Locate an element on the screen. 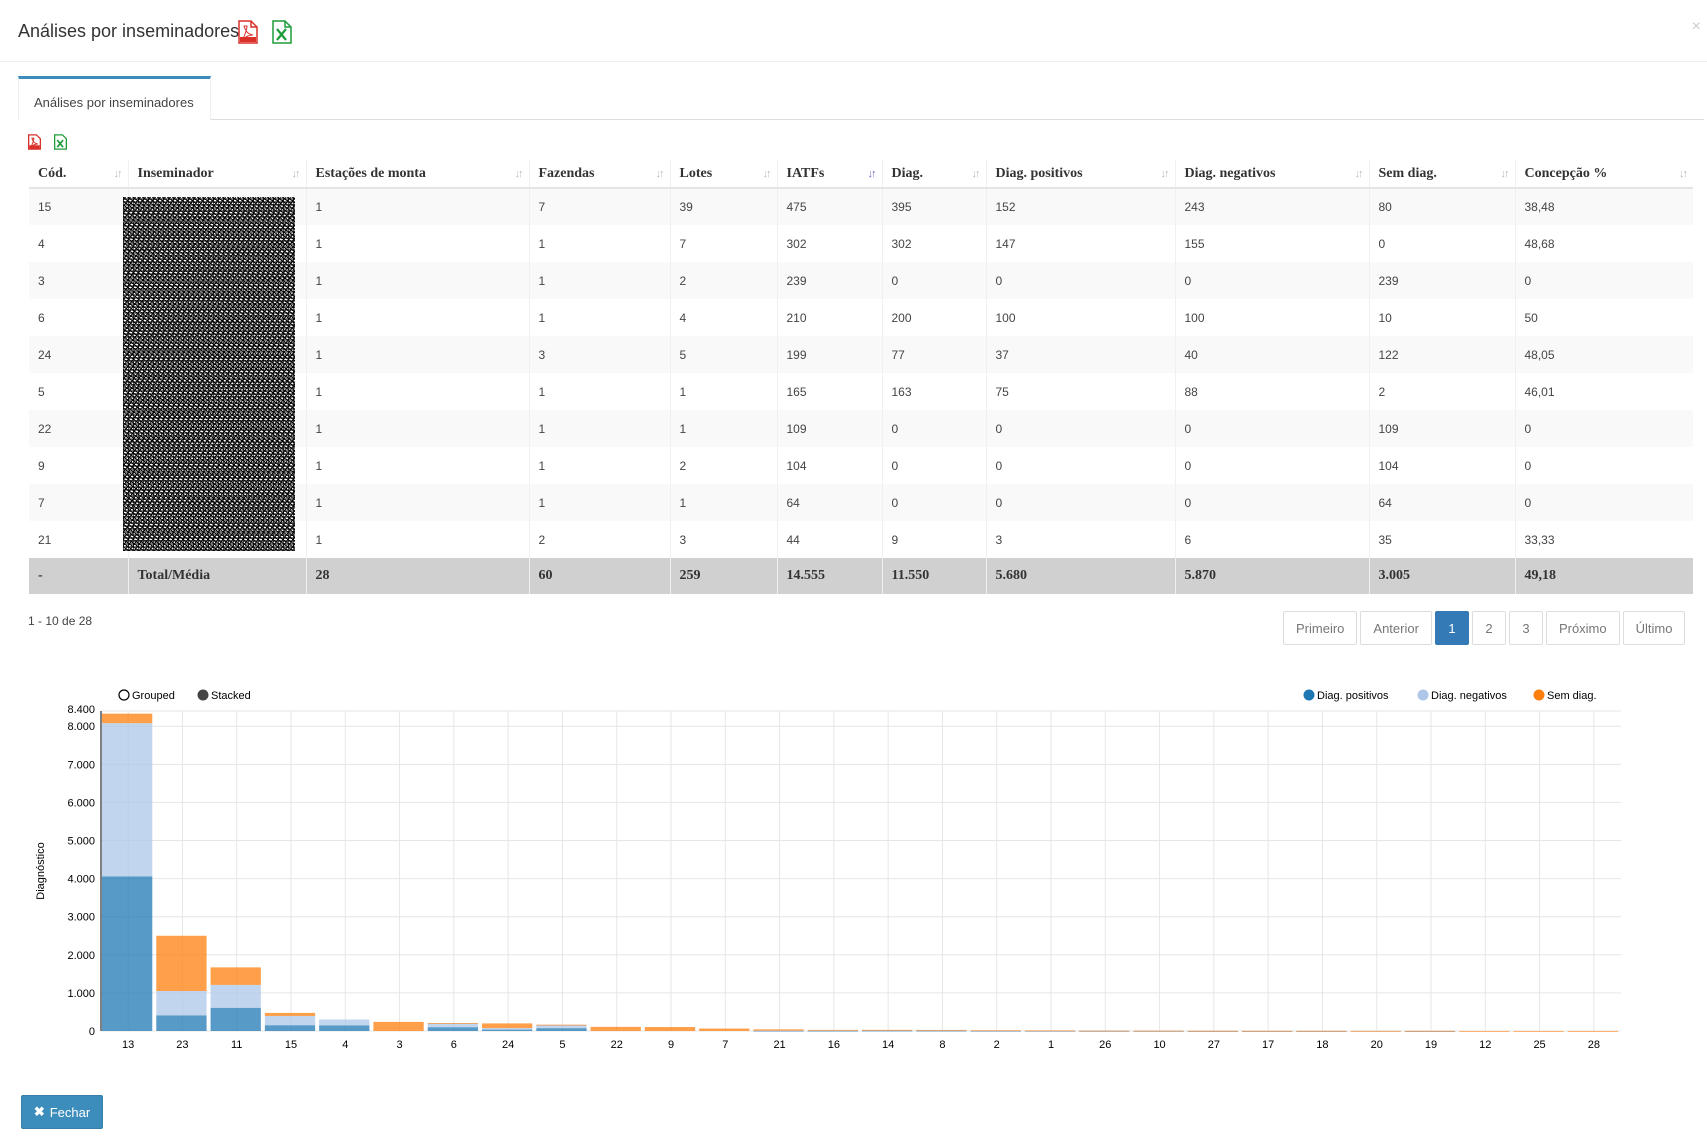 The height and width of the screenshot is (1141, 1707). cell-diag-negativos: 155 is located at coordinates (1271, 243).